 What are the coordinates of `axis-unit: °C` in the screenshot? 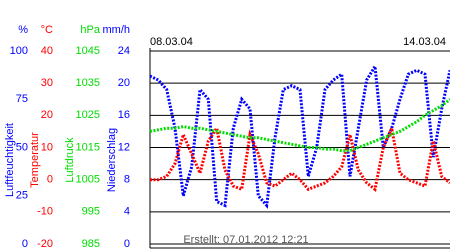 It's located at (47, 30).